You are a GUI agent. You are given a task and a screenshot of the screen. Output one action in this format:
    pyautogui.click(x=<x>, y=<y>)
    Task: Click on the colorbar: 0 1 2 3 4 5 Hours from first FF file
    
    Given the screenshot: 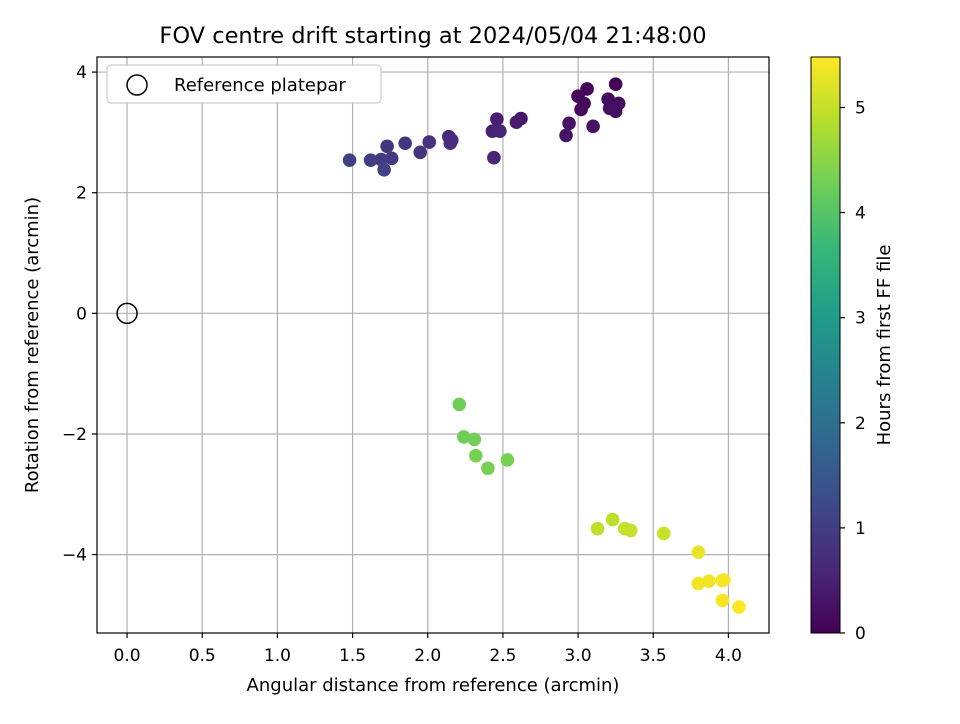 What is the action you would take?
    pyautogui.click(x=852, y=350)
    